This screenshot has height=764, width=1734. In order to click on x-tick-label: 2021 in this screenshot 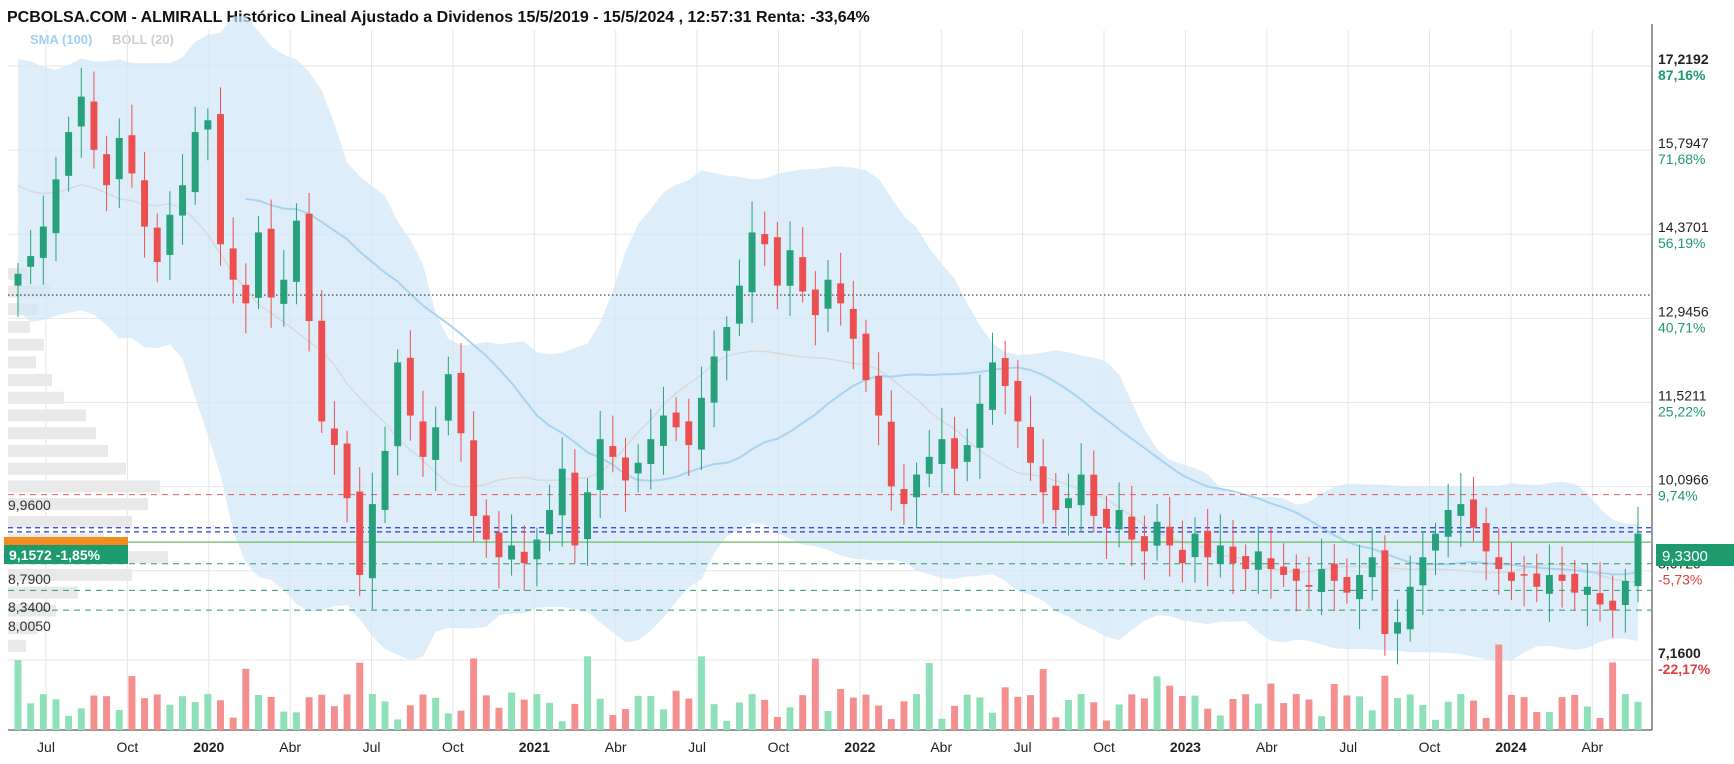, I will do `click(534, 747)`.